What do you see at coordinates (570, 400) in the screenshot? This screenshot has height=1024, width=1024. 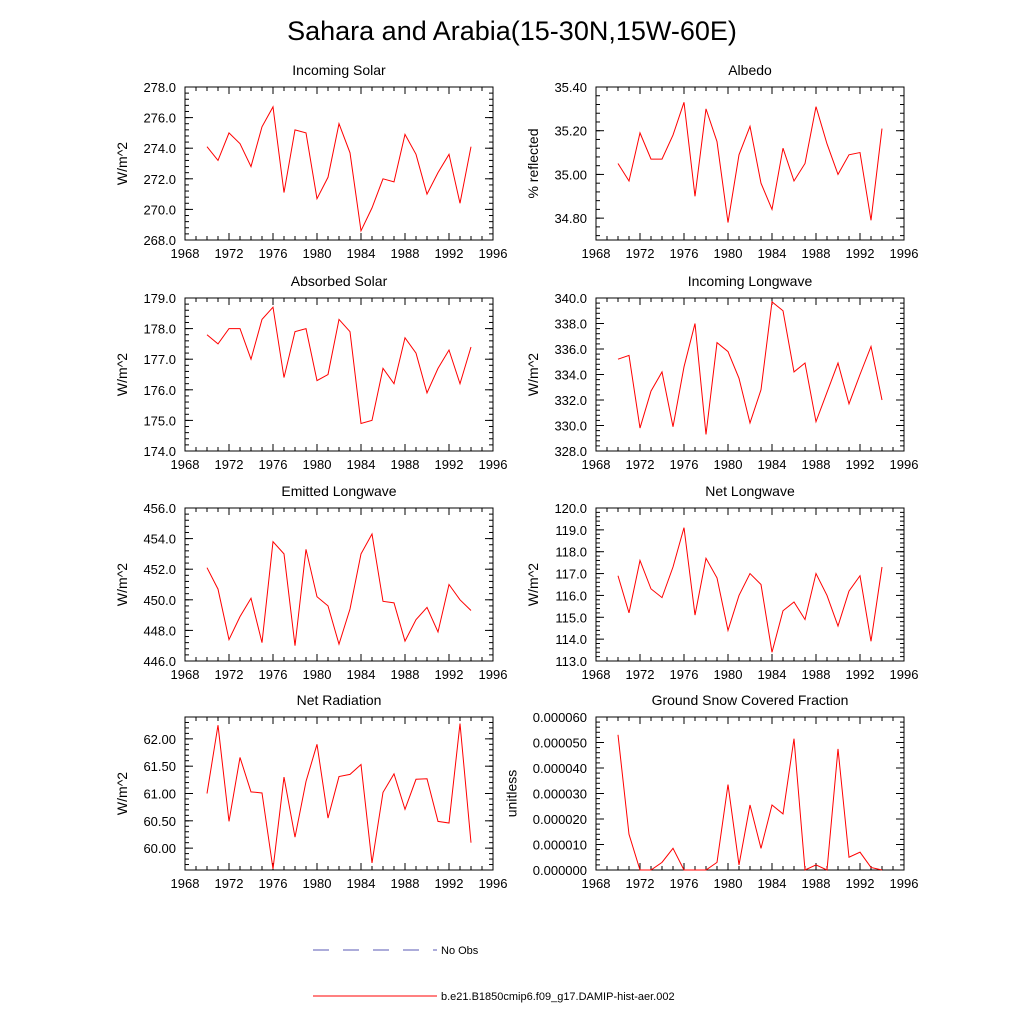 I see `y-tick-label: 332.0` at bounding box center [570, 400].